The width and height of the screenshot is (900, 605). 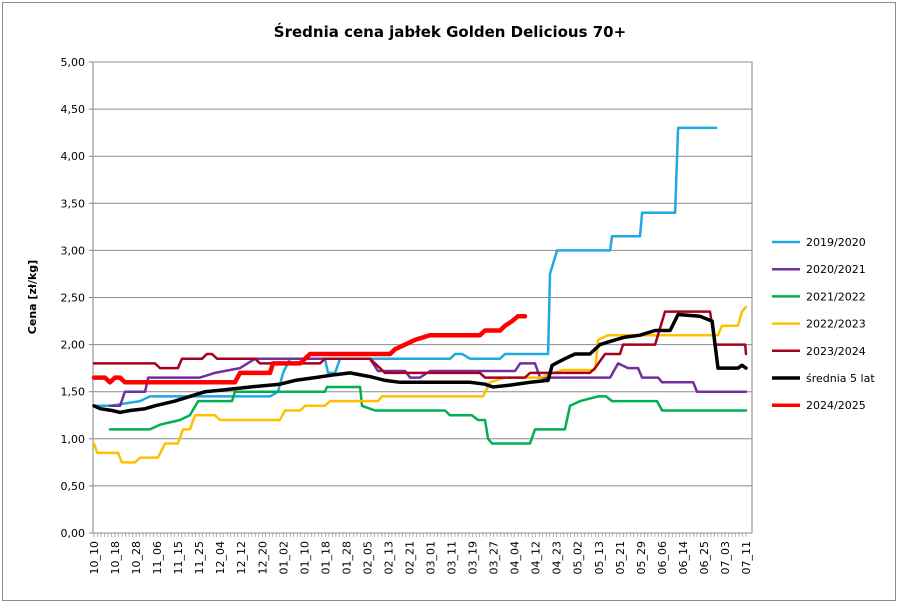 I want to click on y-tick-label: 3,50, so click(x=73, y=203).